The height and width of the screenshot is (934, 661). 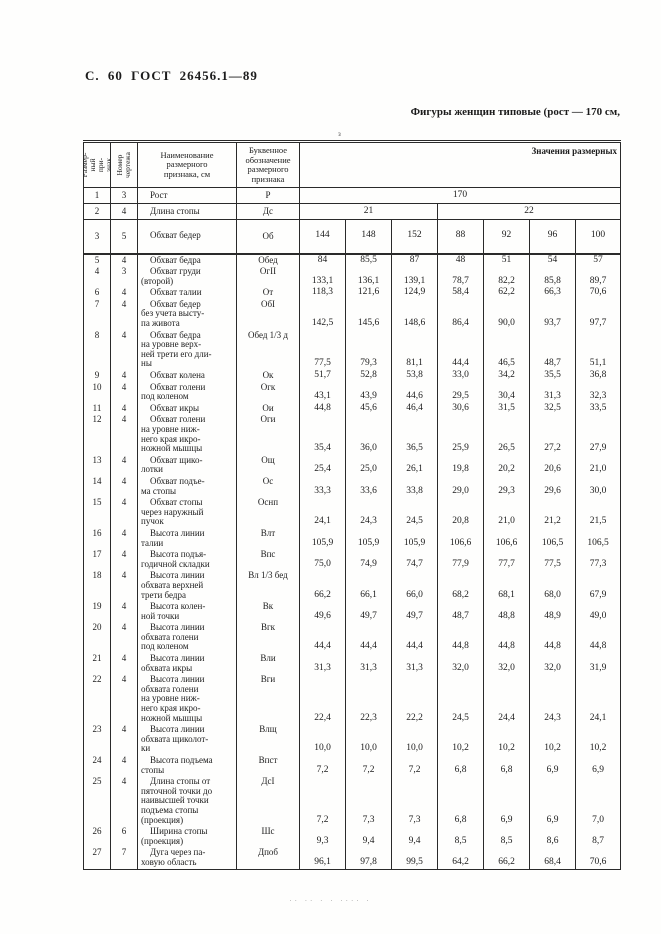 What do you see at coordinates (368, 376) in the screenshot?
I see `cell-value: 52,8` at bounding box center [368, 376].